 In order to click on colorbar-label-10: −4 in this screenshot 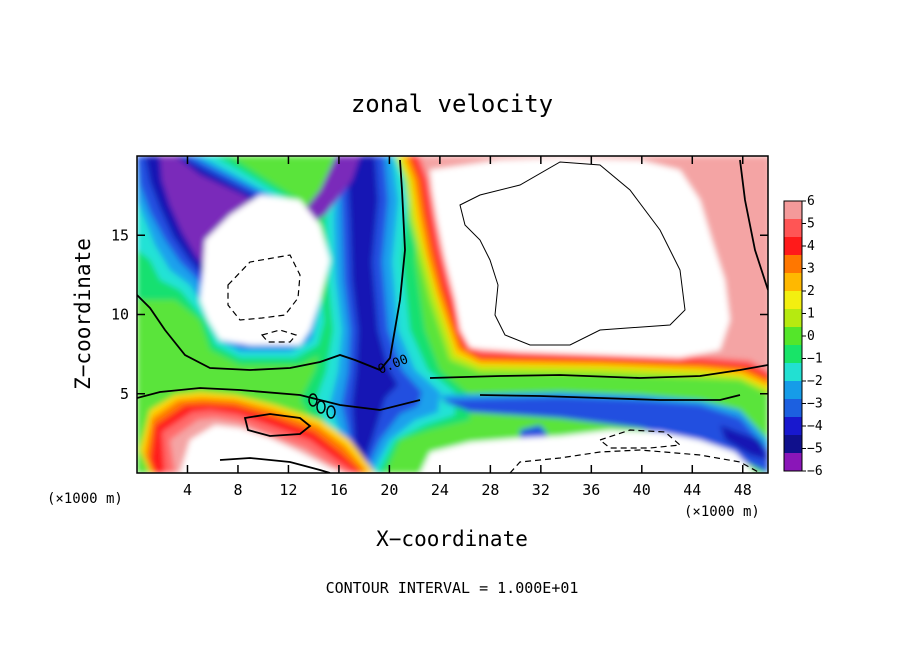, I will do `click(815, 426)`.